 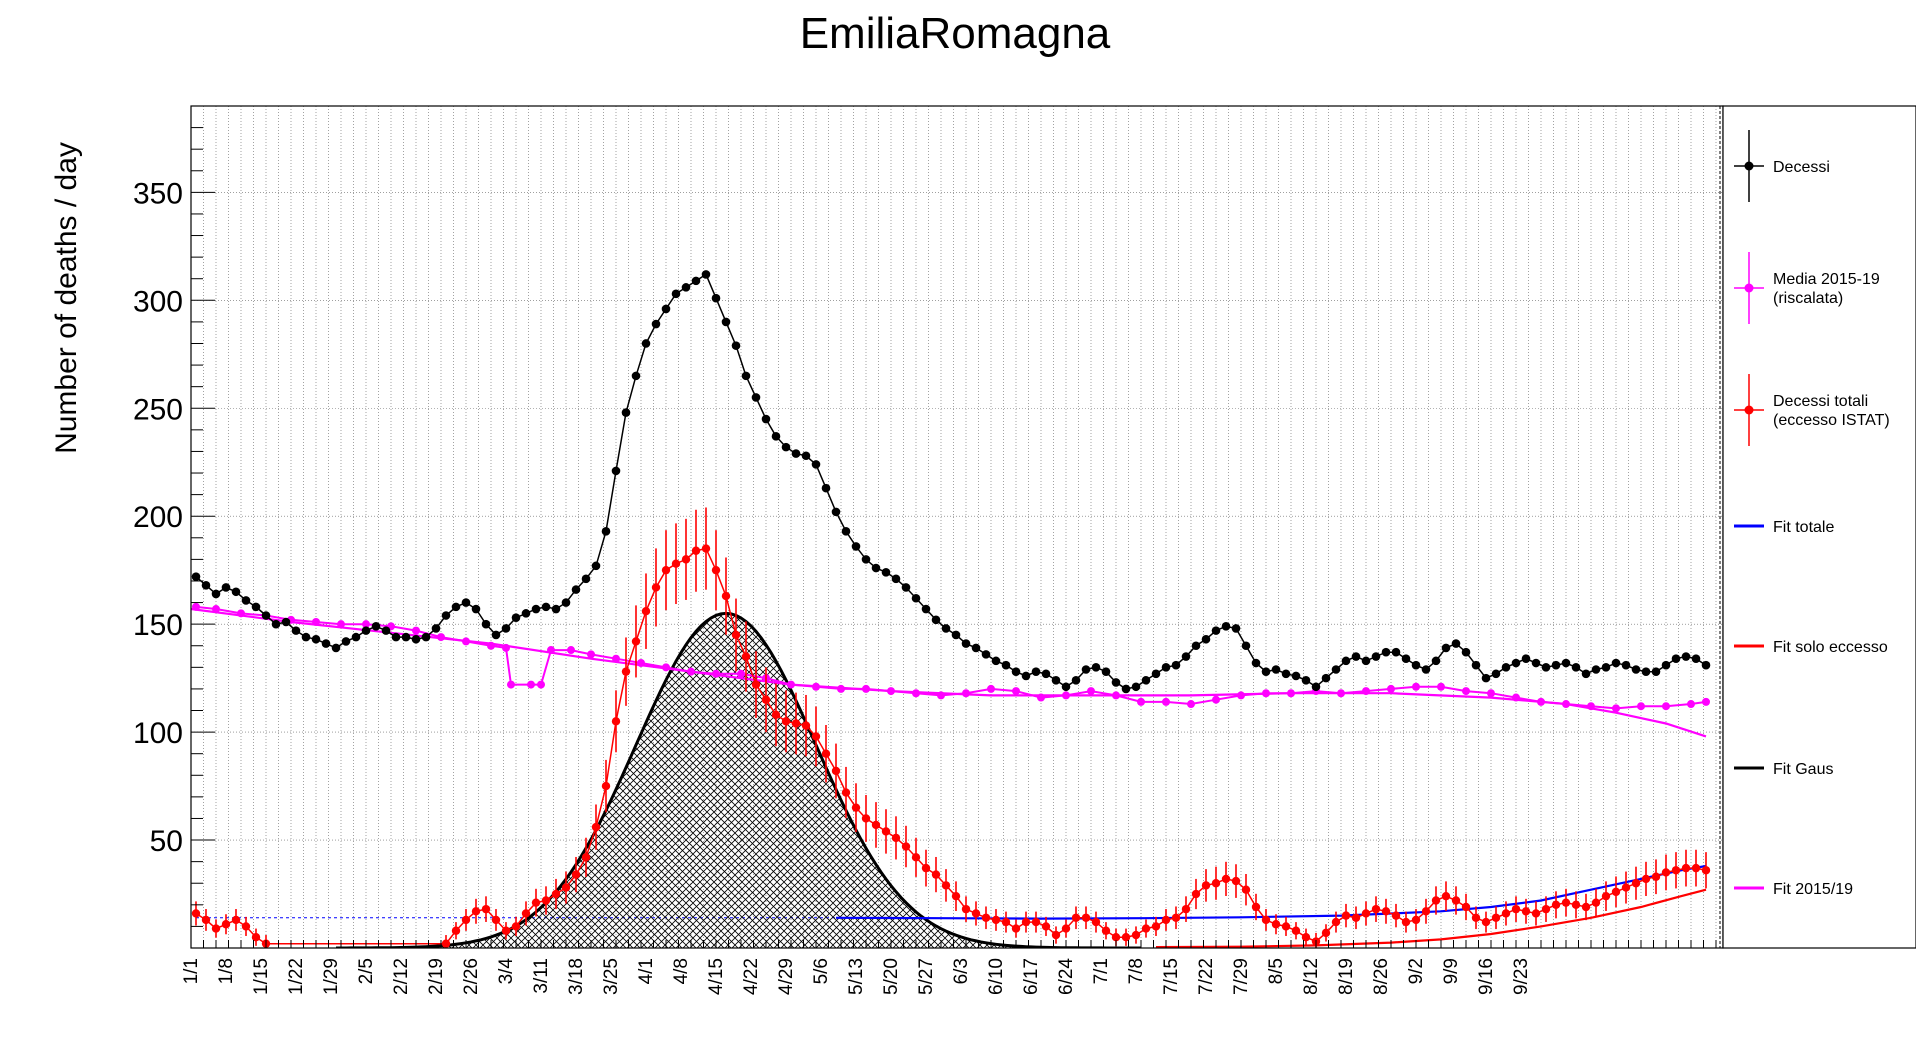 What do you see at coordinates (1820, 401) in the screenshot?
I see `legend-label: Decessi totali` at bounding box center [1820, 401].